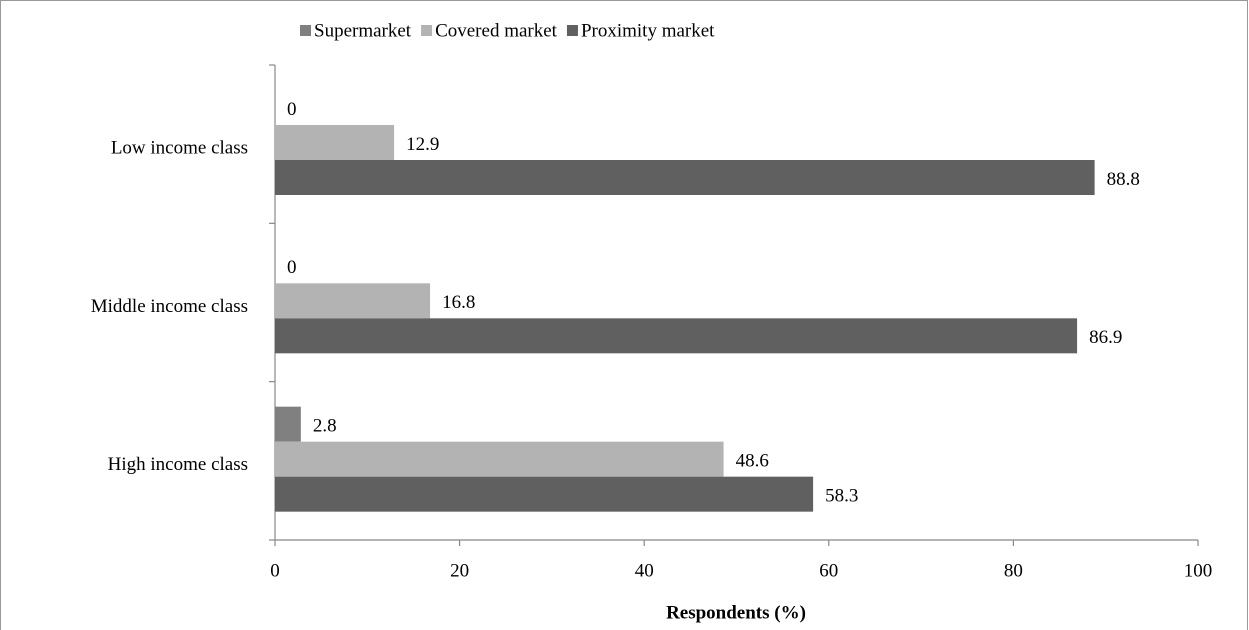  Describe the element at coordinates (275, 570) in the screenshot. I see `x-tick-label: 0` at that location.